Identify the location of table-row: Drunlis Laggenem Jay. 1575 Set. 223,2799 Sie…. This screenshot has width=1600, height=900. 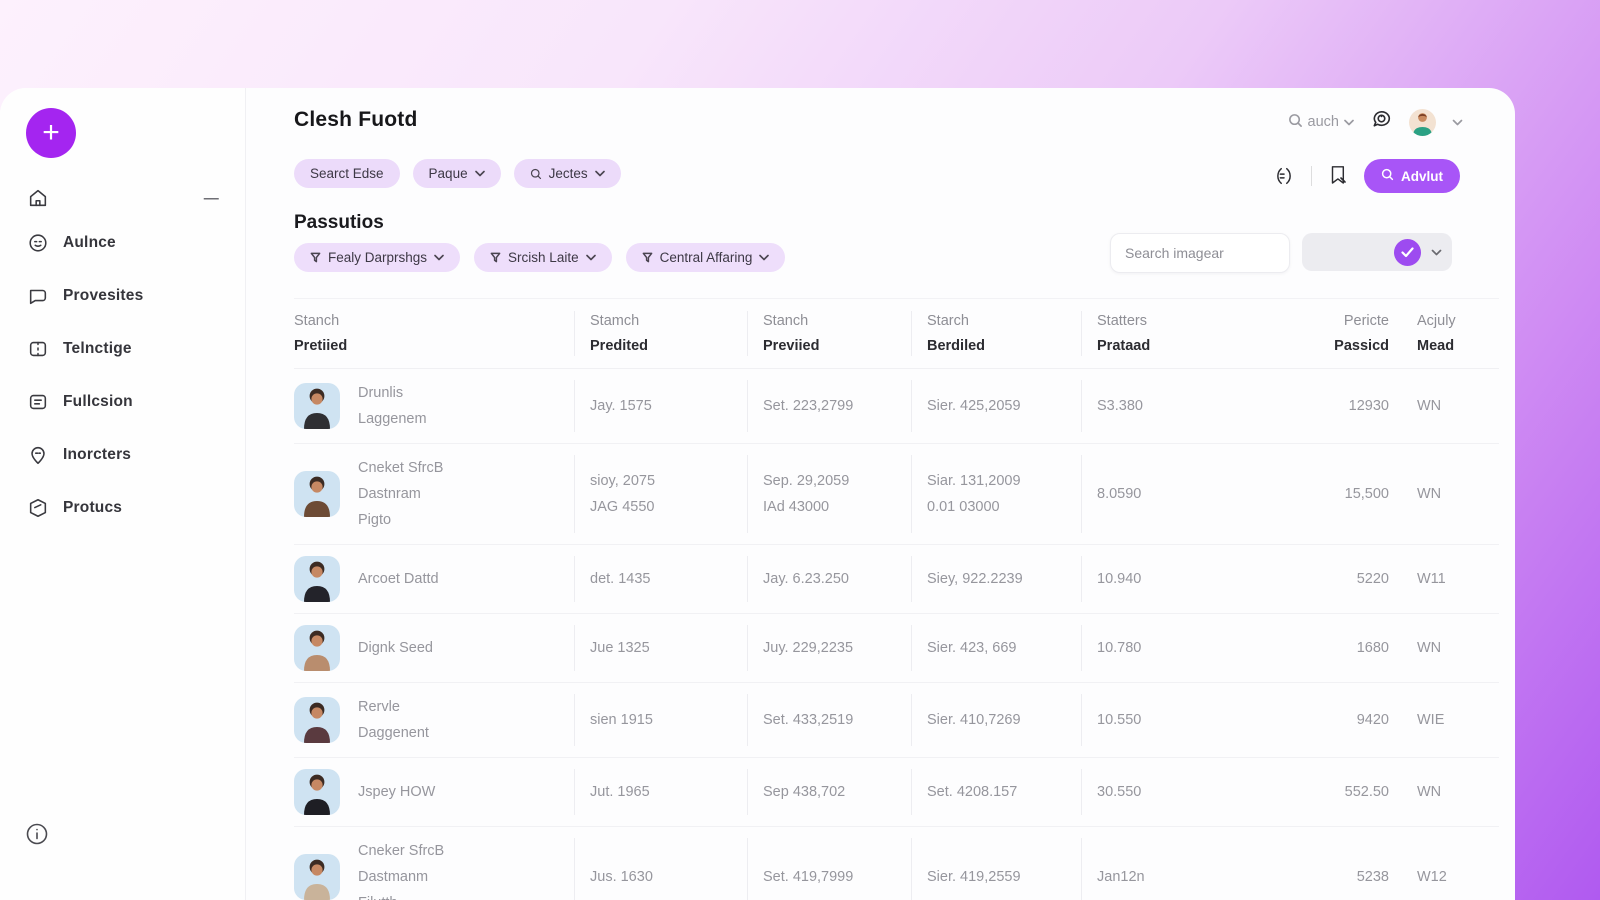
(896, 406).